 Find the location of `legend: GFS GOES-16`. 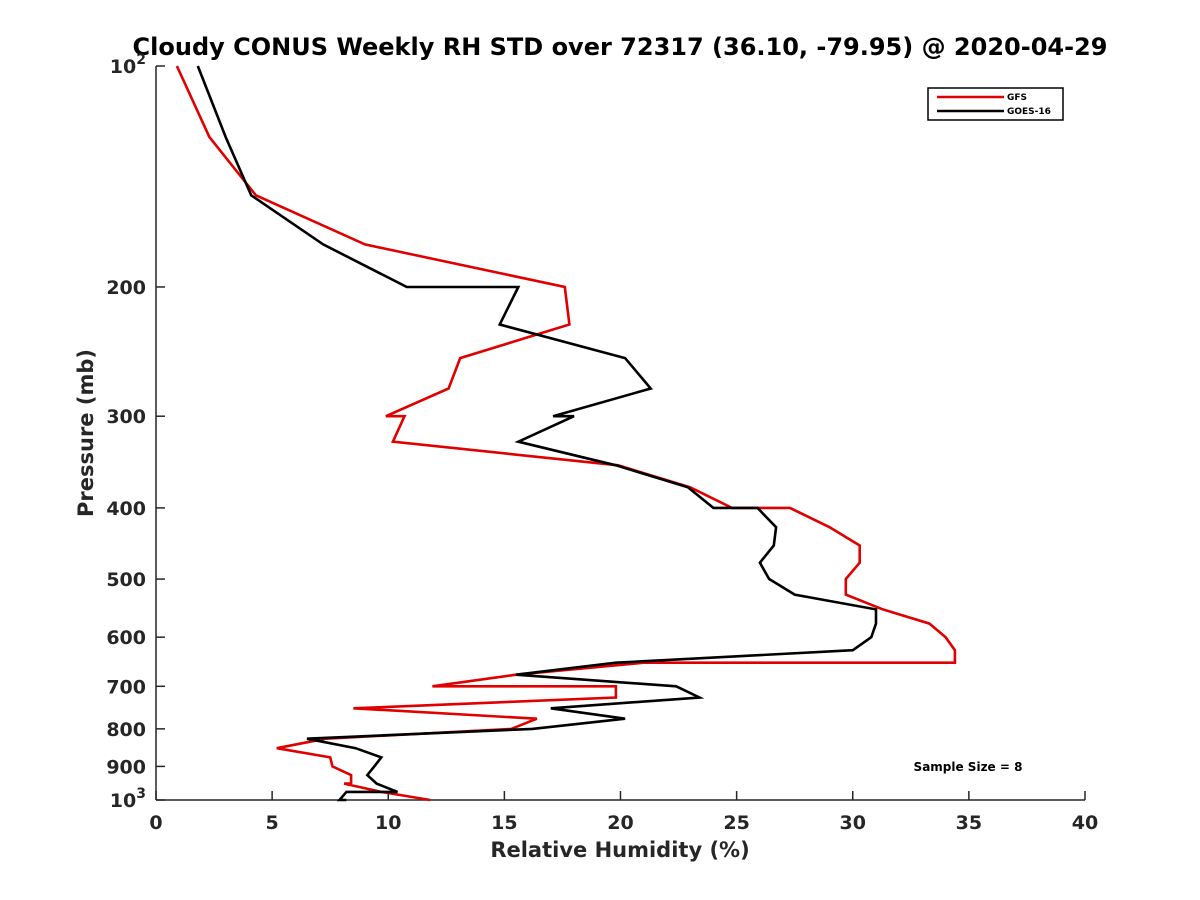

legend: GFS GOES-16 is located at coordinates (995, 104).